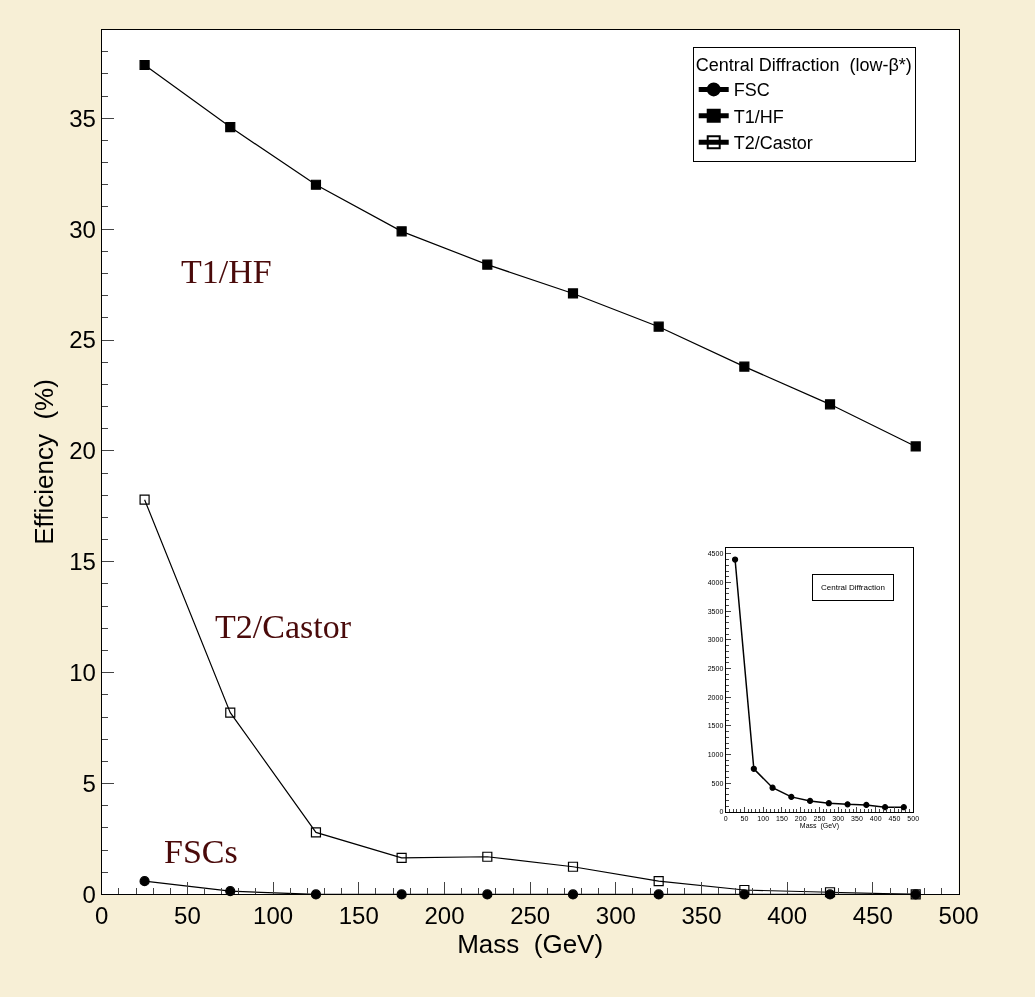 The height and width of the screenshot is (997, 1035). What do you see at coordinates (803, 65) in the screenshot?
I see `legend-title: Central Diffraction (low-β*)` at bounding box center [803, 65].